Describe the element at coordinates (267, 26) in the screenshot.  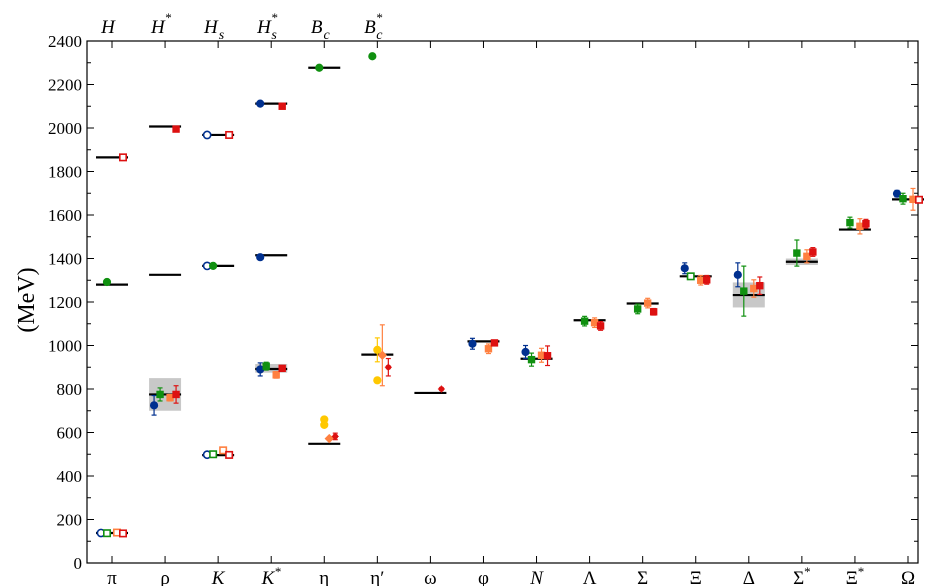
I see `top-category-label: H* s` at that location.